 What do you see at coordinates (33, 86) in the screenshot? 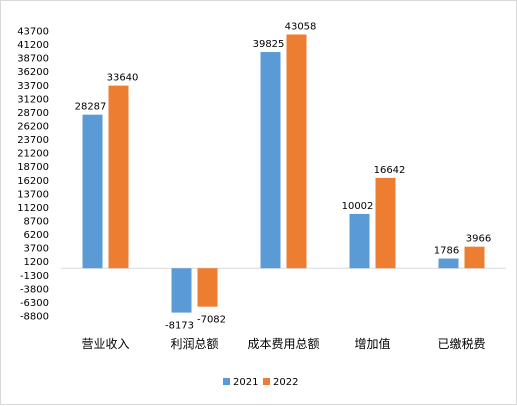
I see `y-tick-label: 33700` at bounding box center [33, 86].